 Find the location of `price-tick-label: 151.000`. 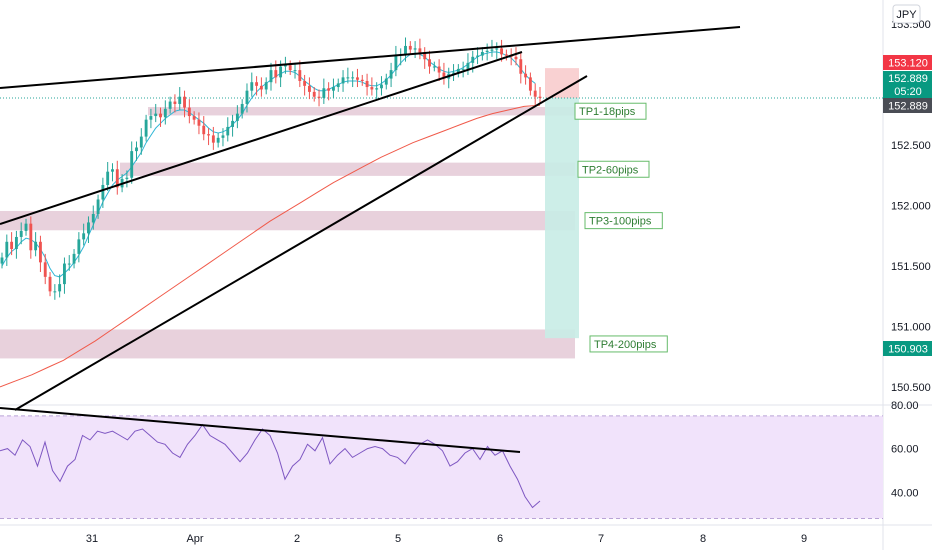

price-tick-label: 151.000 is located at coordinates (911, 327).